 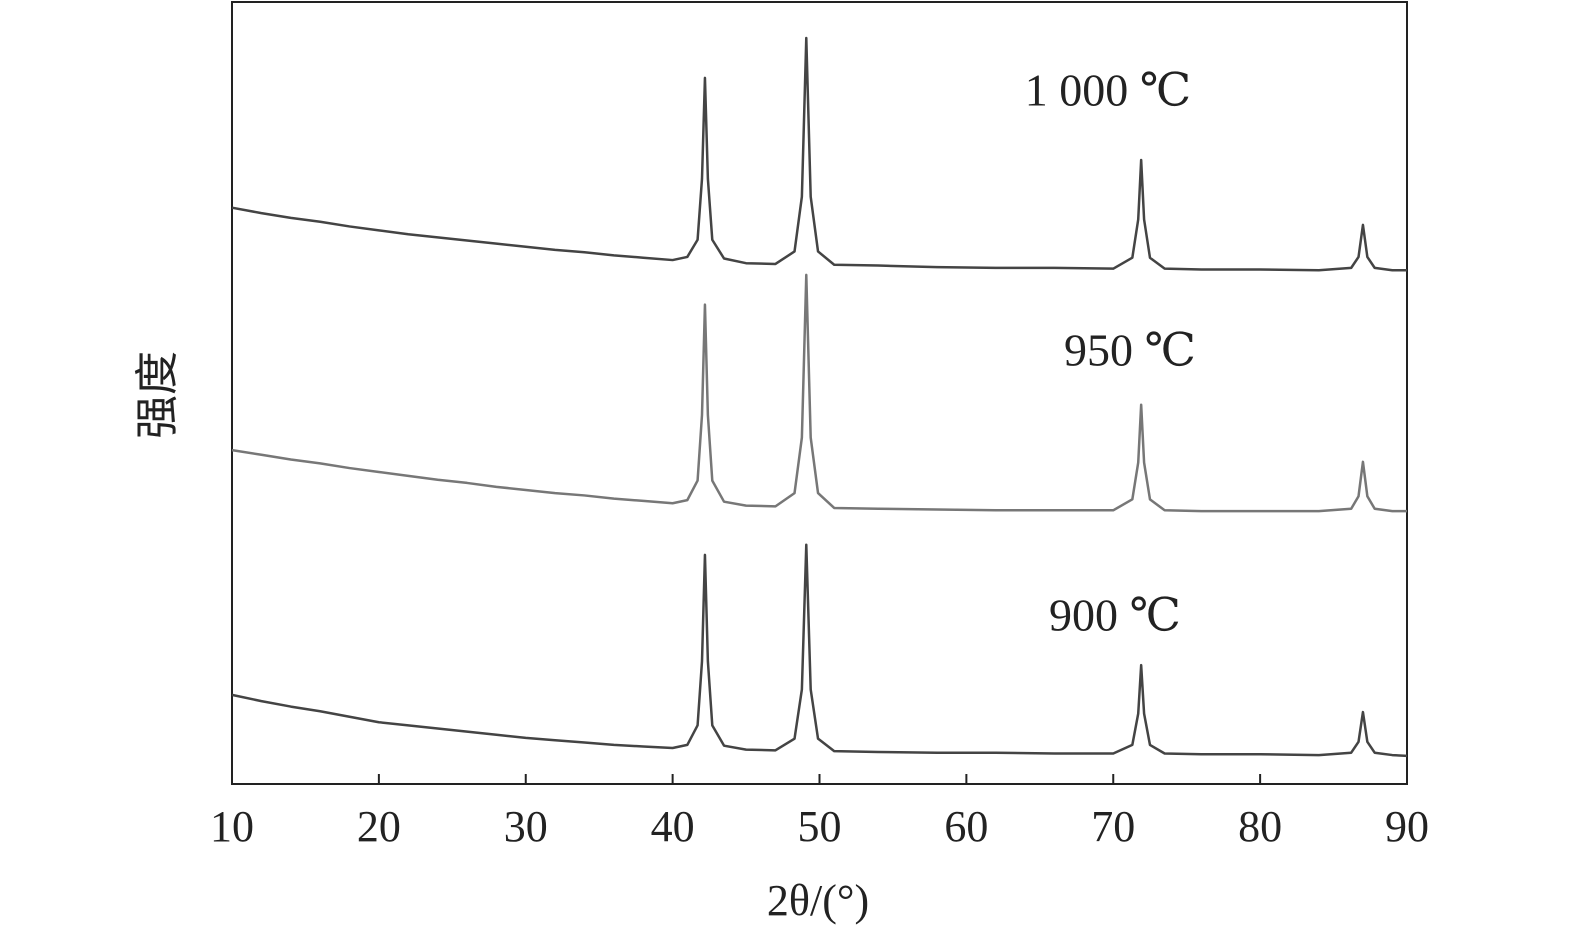 I want to click on x-tick-label: 30, so click(x=526, y=826).